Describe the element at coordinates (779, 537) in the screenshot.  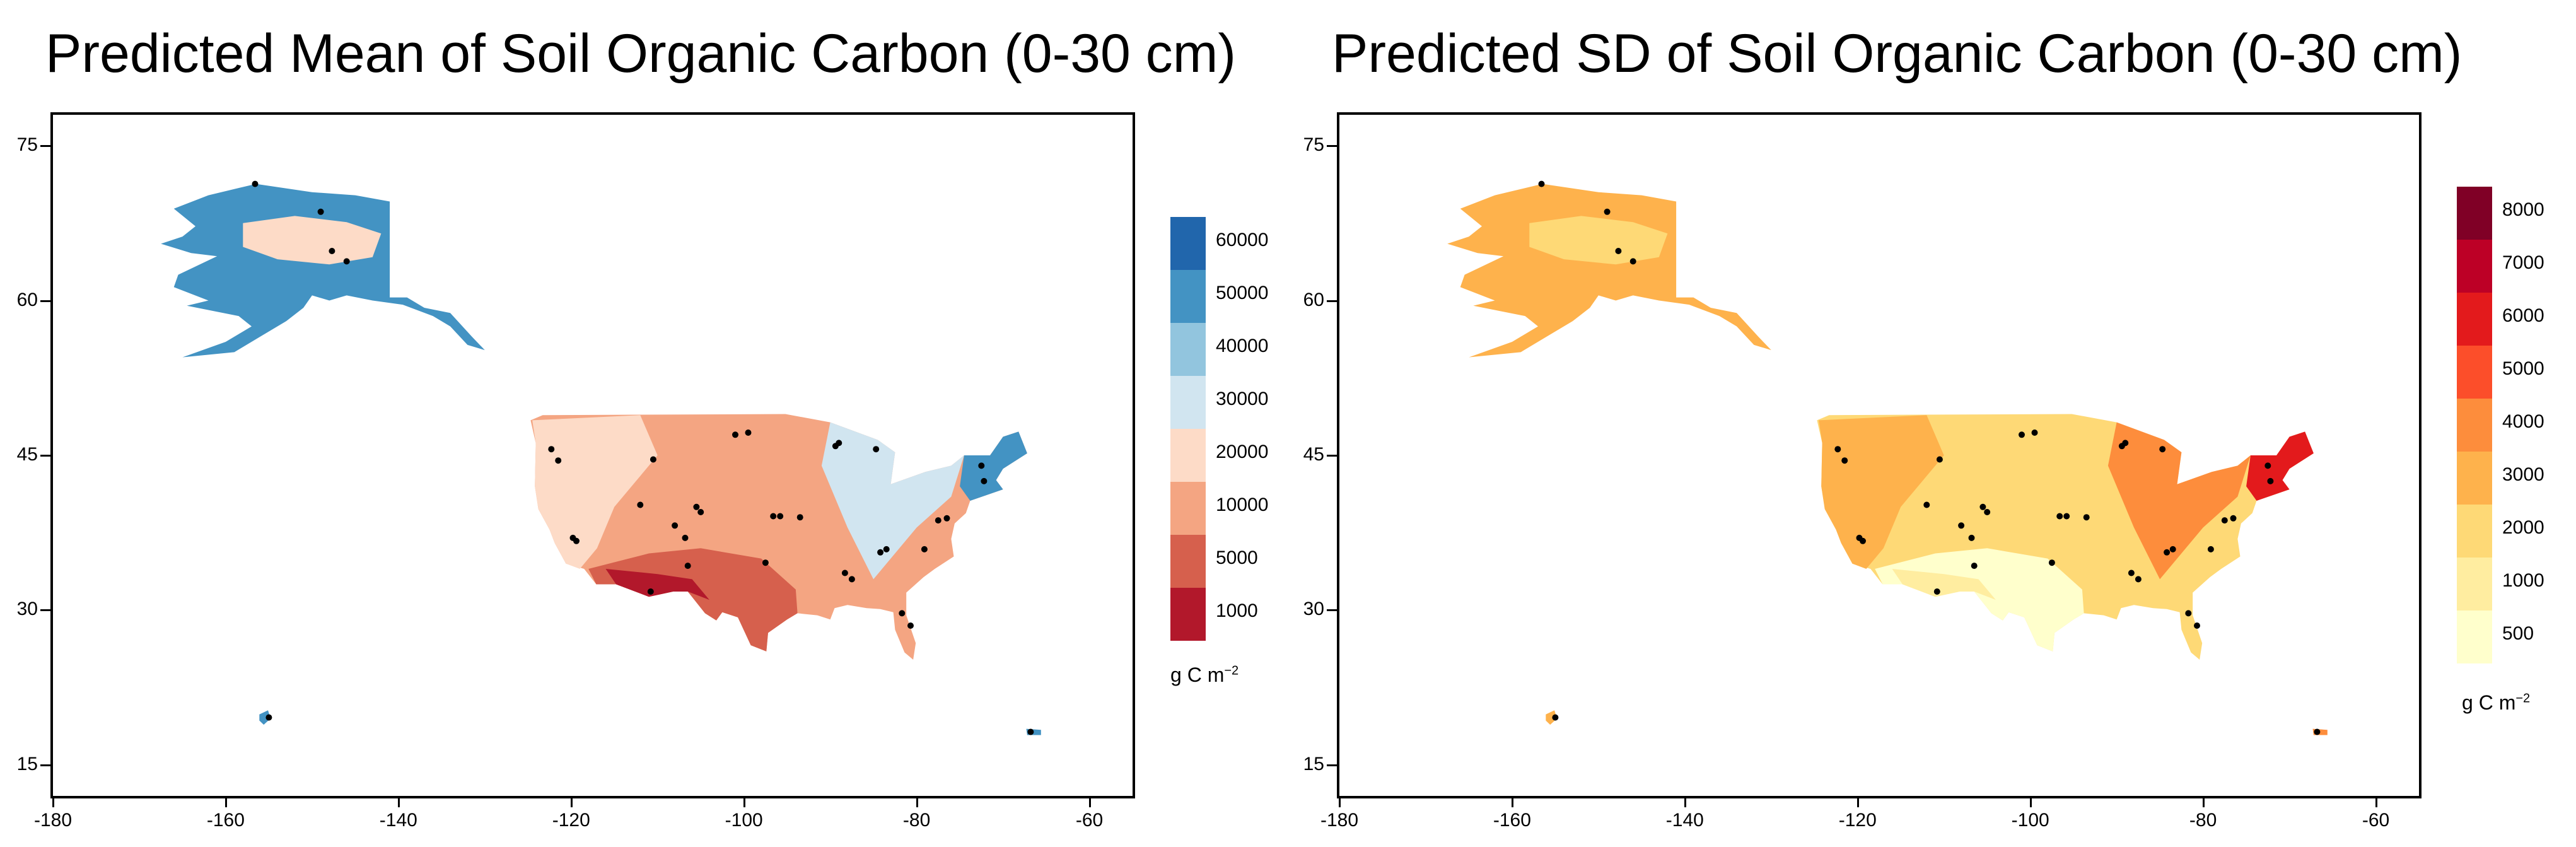
I see `map-region-conus-base` at that location.